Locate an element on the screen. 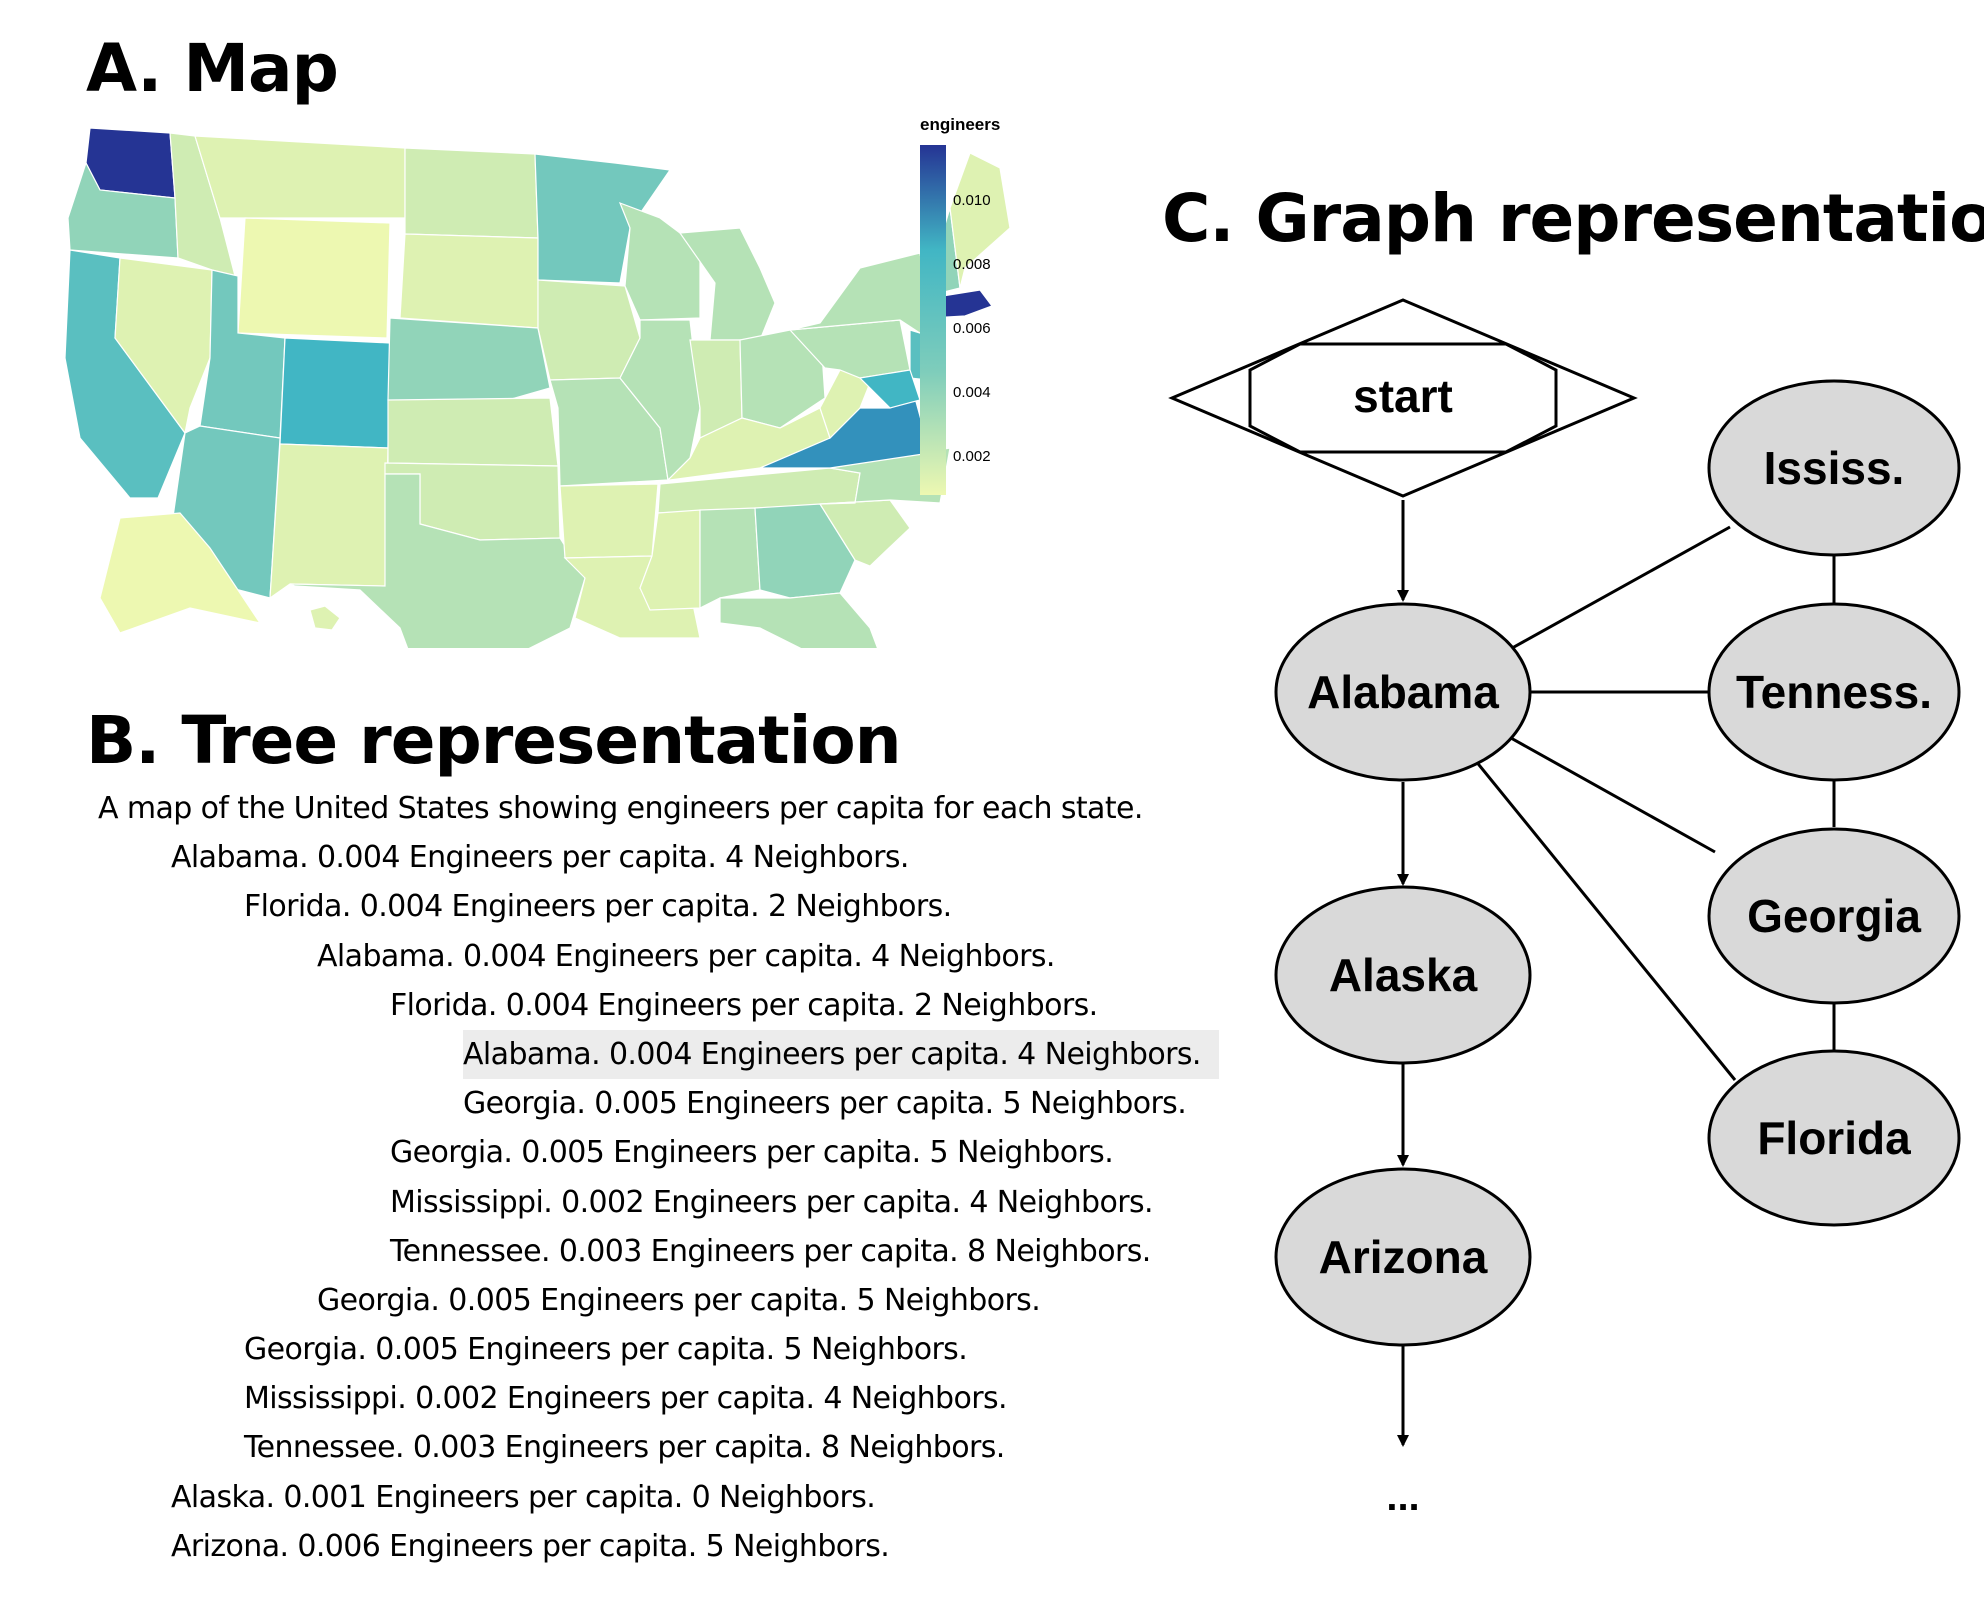  node-florida: Florida is located at coordinates (1834, 1138).